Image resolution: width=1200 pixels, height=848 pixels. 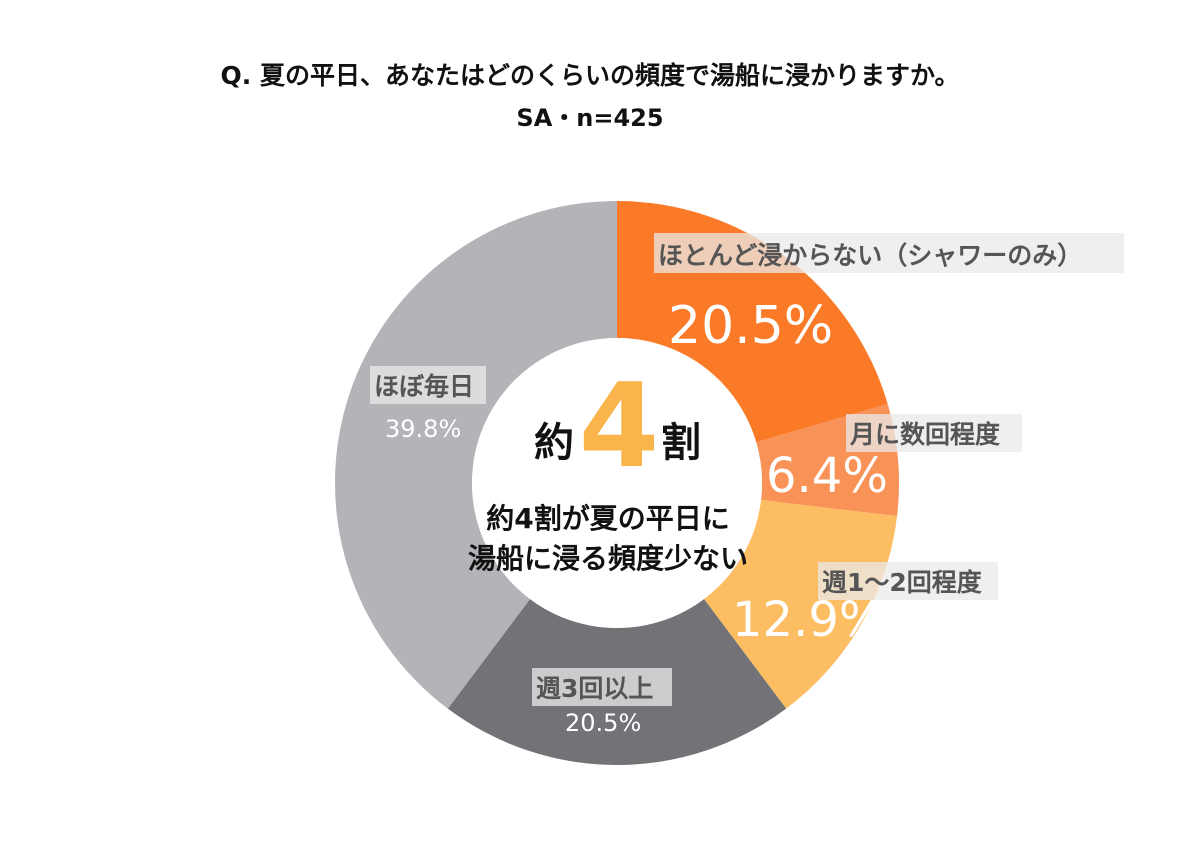 I want to click on center-caption-line1: 約4割が夏の平日に, so click(x=607, y=518).